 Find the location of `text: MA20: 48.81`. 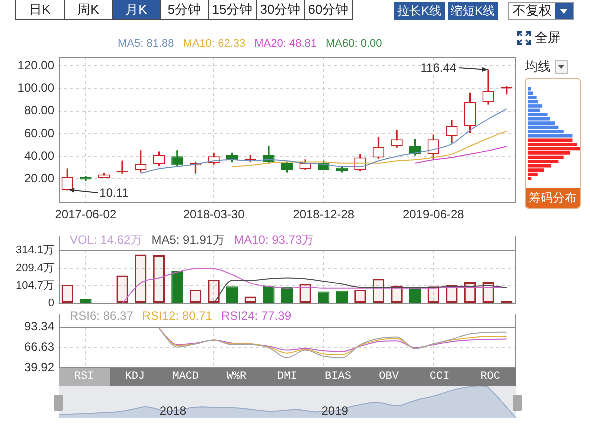

text: MA20: 48.81 is located at coordinates (286, 44).